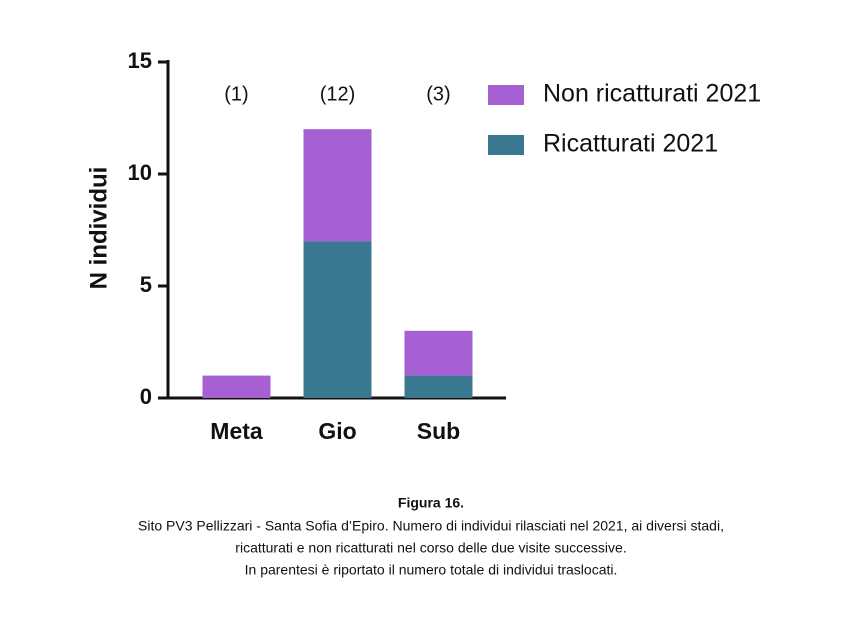 This screenshot has height=627, width=862. What do you see at coordinates (146, 396) in the screenshot?
I see `y-tick-label: 0` at bounding box center [146, 396].